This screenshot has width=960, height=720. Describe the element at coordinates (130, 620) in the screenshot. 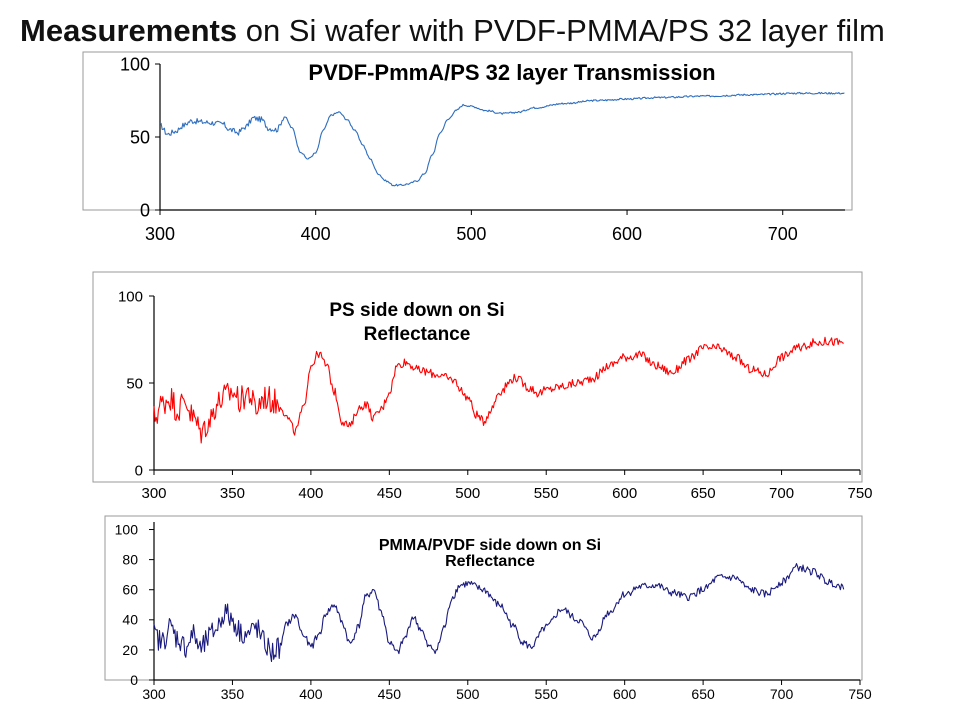

I see `y-tick-label: 40` at that location.